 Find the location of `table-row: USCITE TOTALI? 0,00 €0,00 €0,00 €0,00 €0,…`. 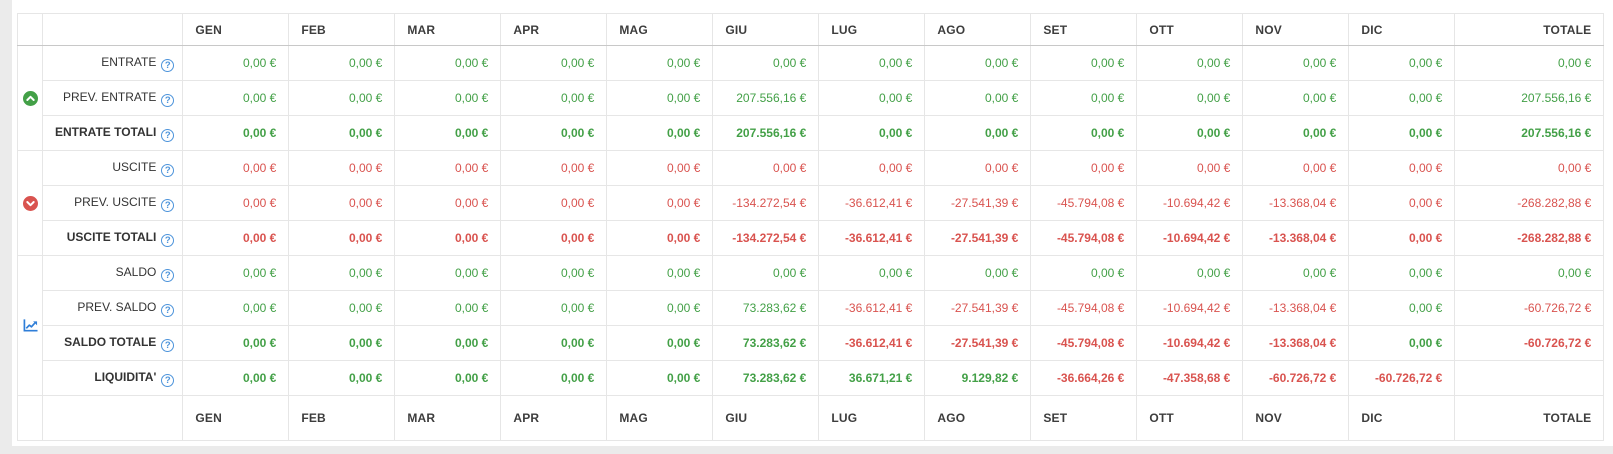

table-row: USCITE TOTALI? 0,00 €0,00 €0,00 €0,00 €0,… is located at coordinates (811, 238).